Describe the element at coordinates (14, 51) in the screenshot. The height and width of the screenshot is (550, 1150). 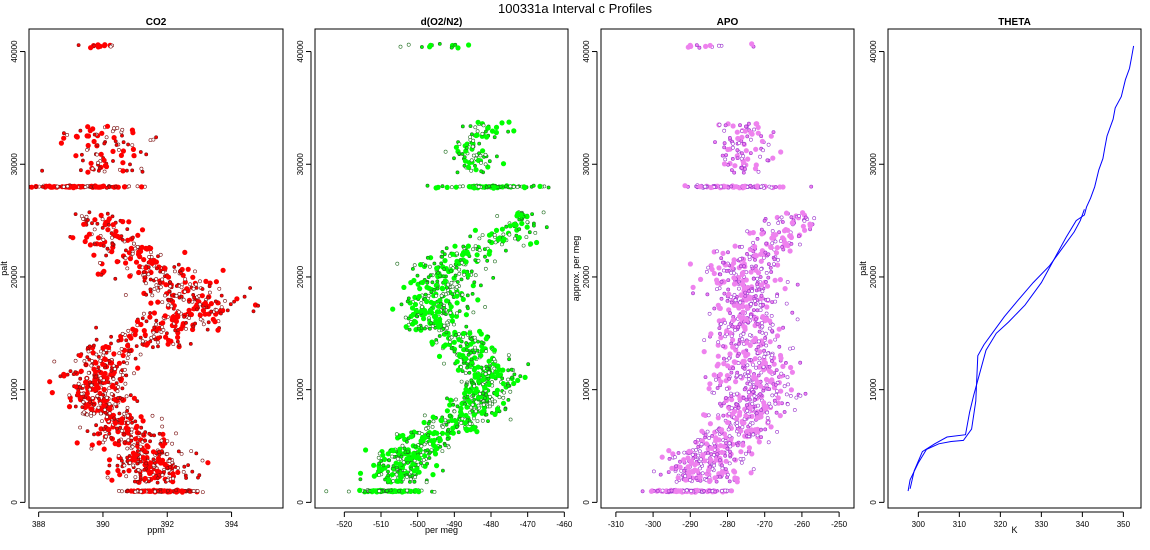
I see `y-tick-label: 40000` at that location.